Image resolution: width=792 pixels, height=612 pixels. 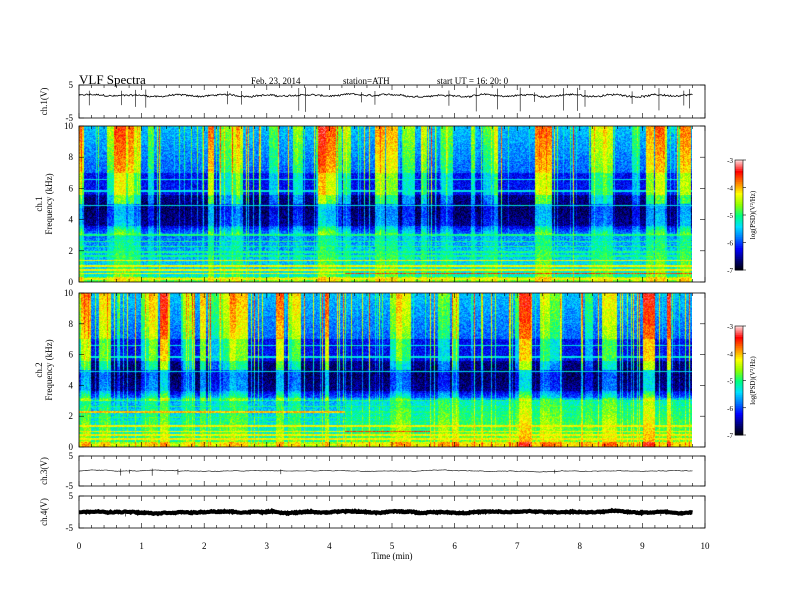 What do you see at coordinates (580, 546) in the screenshot?
I see `x-tick-label: 8` at bounding box center [580, 546].